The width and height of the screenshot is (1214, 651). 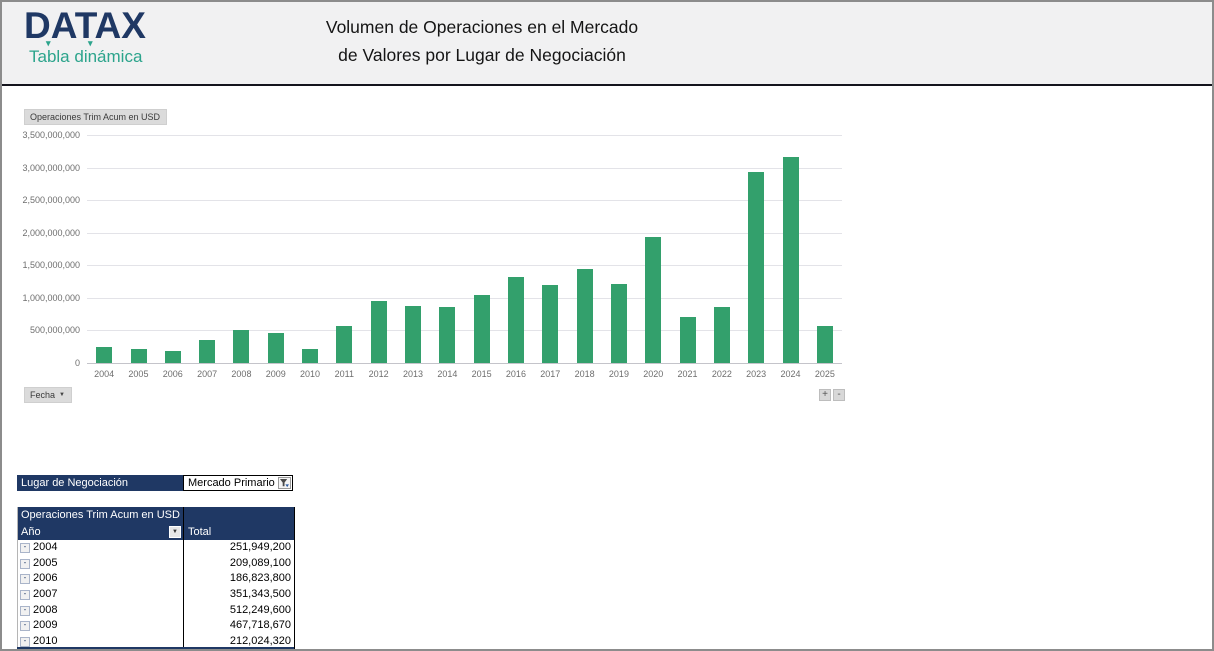 I want to click on logo-subtitle: Tabla dinámica, so click(x=86, y=56).